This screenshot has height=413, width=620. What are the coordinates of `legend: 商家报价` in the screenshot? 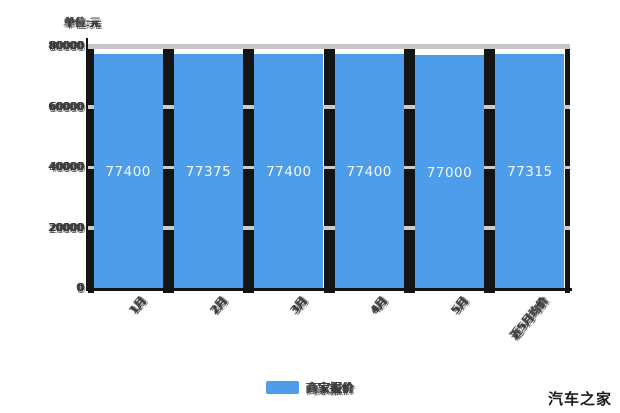 It's located at (310, 387).